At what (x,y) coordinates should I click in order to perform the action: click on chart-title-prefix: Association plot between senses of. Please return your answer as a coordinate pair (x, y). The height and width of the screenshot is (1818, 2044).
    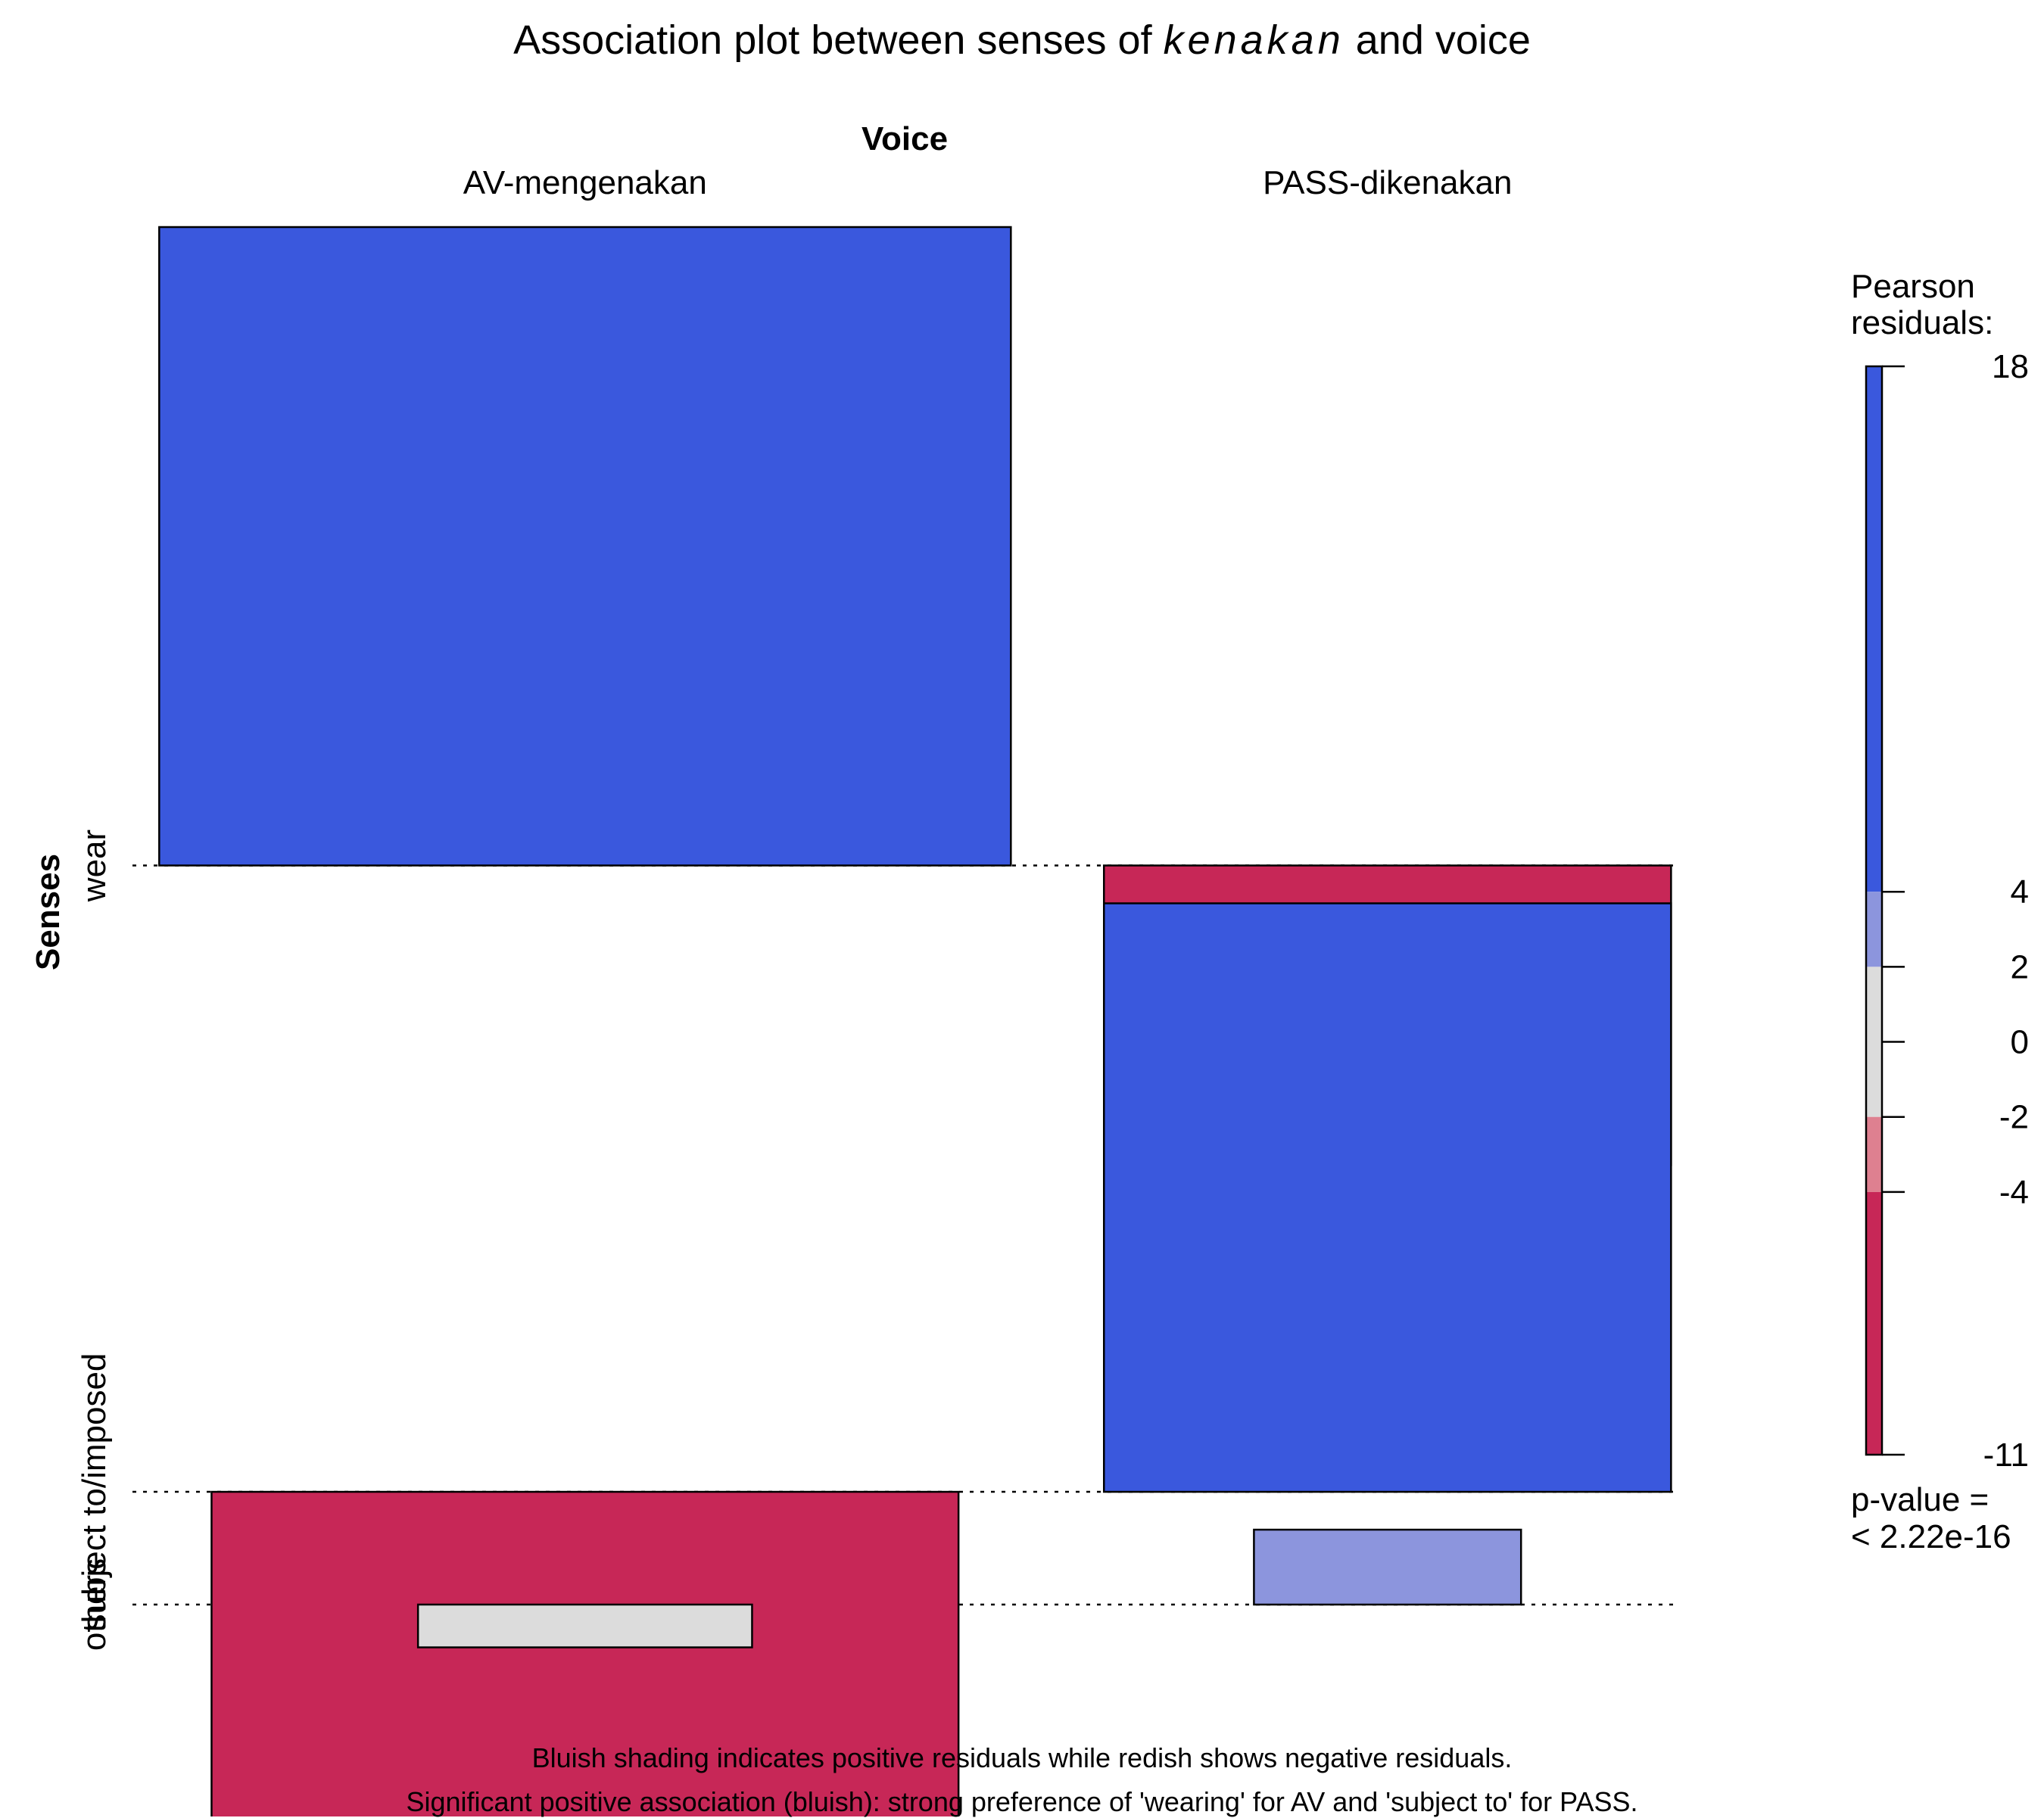
    Looking at the image, I should click on (838, 40).